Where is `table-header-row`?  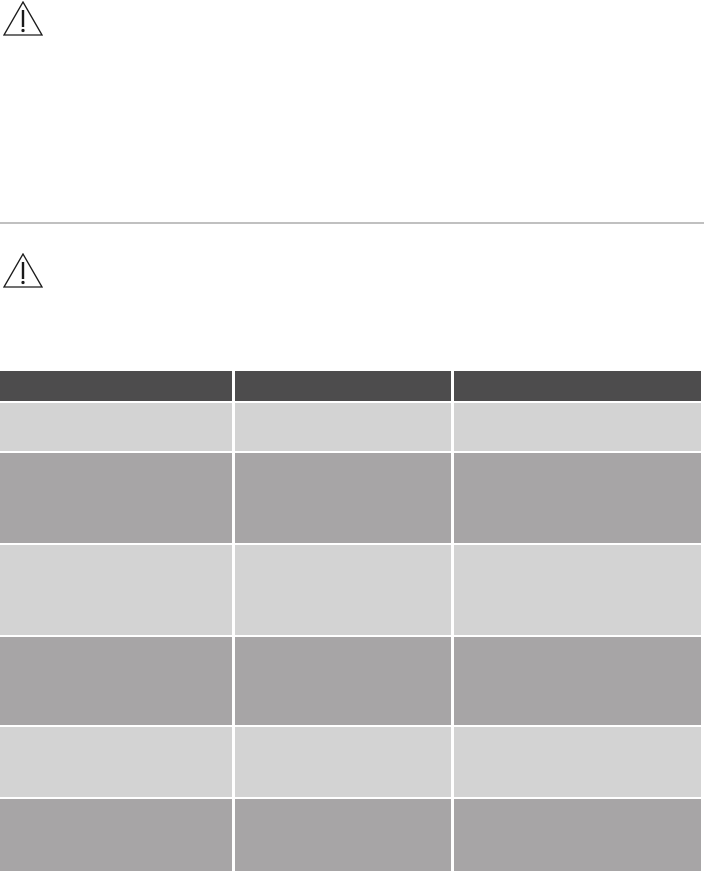
table-header-row is located at coordinates (350, 386).